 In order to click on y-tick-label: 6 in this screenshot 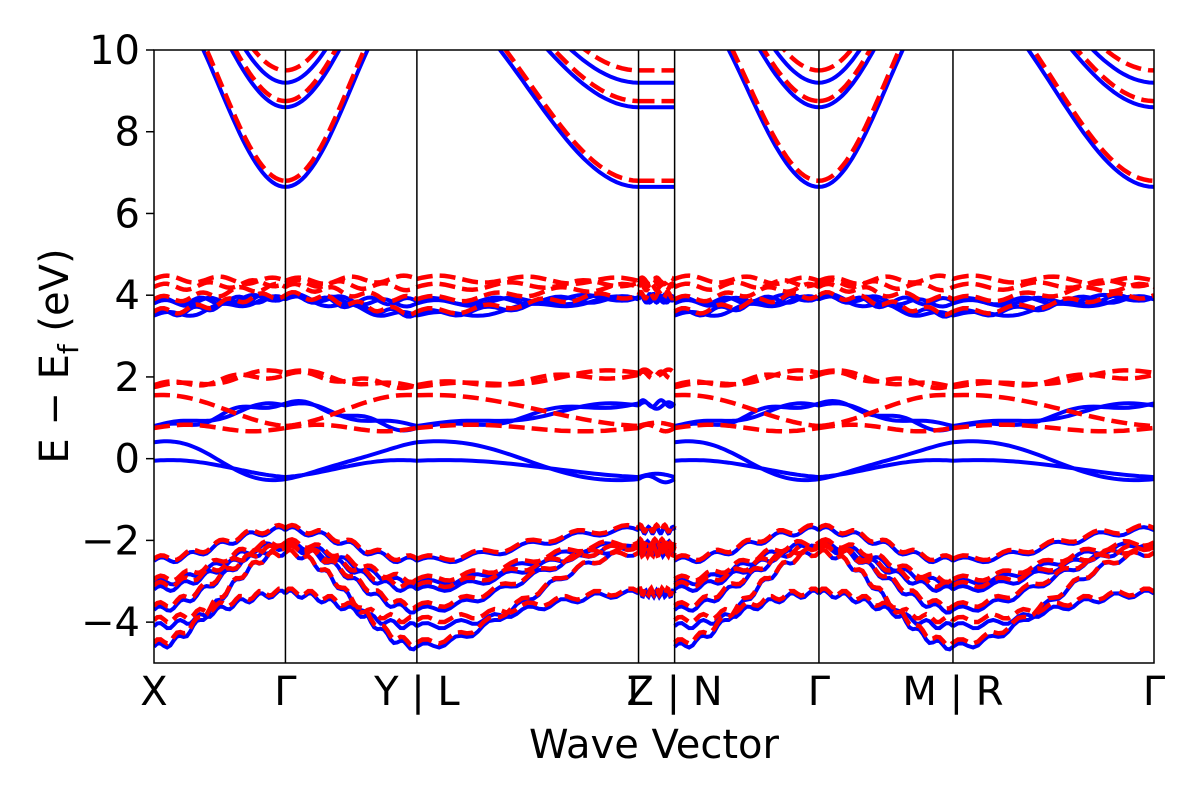, I will do `click(127, 214)`.